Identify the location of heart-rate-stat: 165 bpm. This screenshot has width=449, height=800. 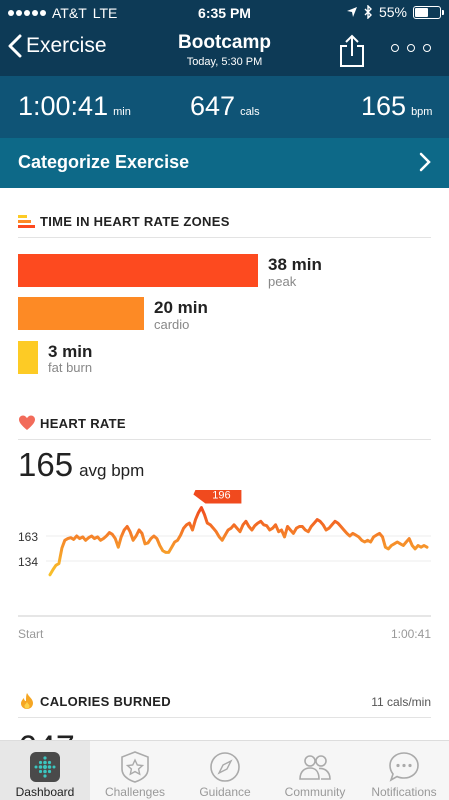
(396, 106).